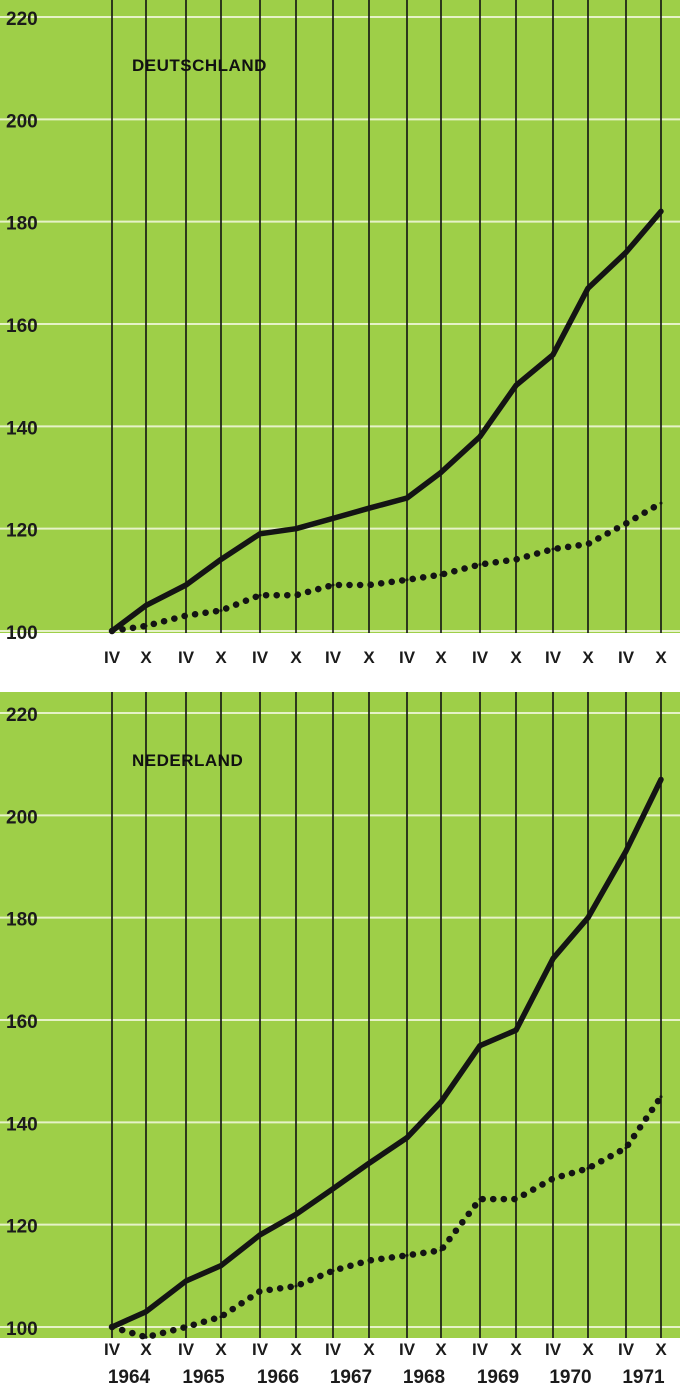 Image resolution: width=680 pixels, height=1389 pixels. I want to click on panel-title-nederland: NEDERLAND, so click(187, 760).